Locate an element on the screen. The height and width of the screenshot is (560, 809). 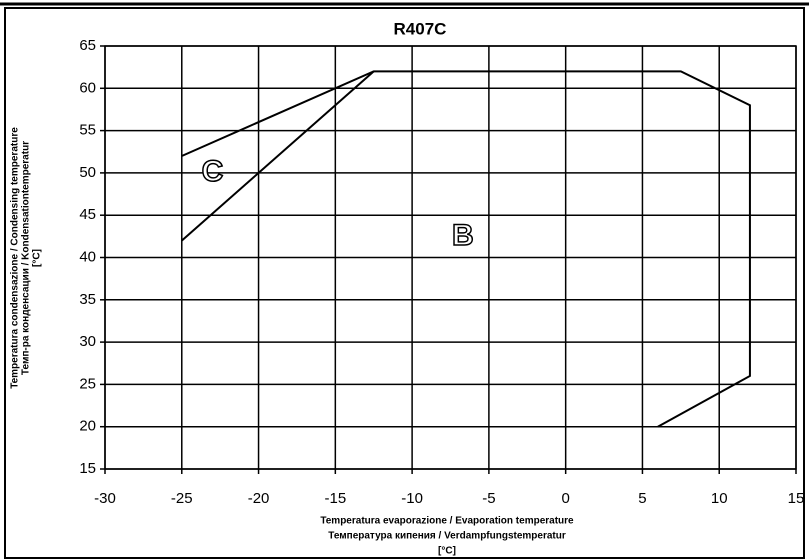
y-tick-label: 15 is located at coordinates (87, 468).